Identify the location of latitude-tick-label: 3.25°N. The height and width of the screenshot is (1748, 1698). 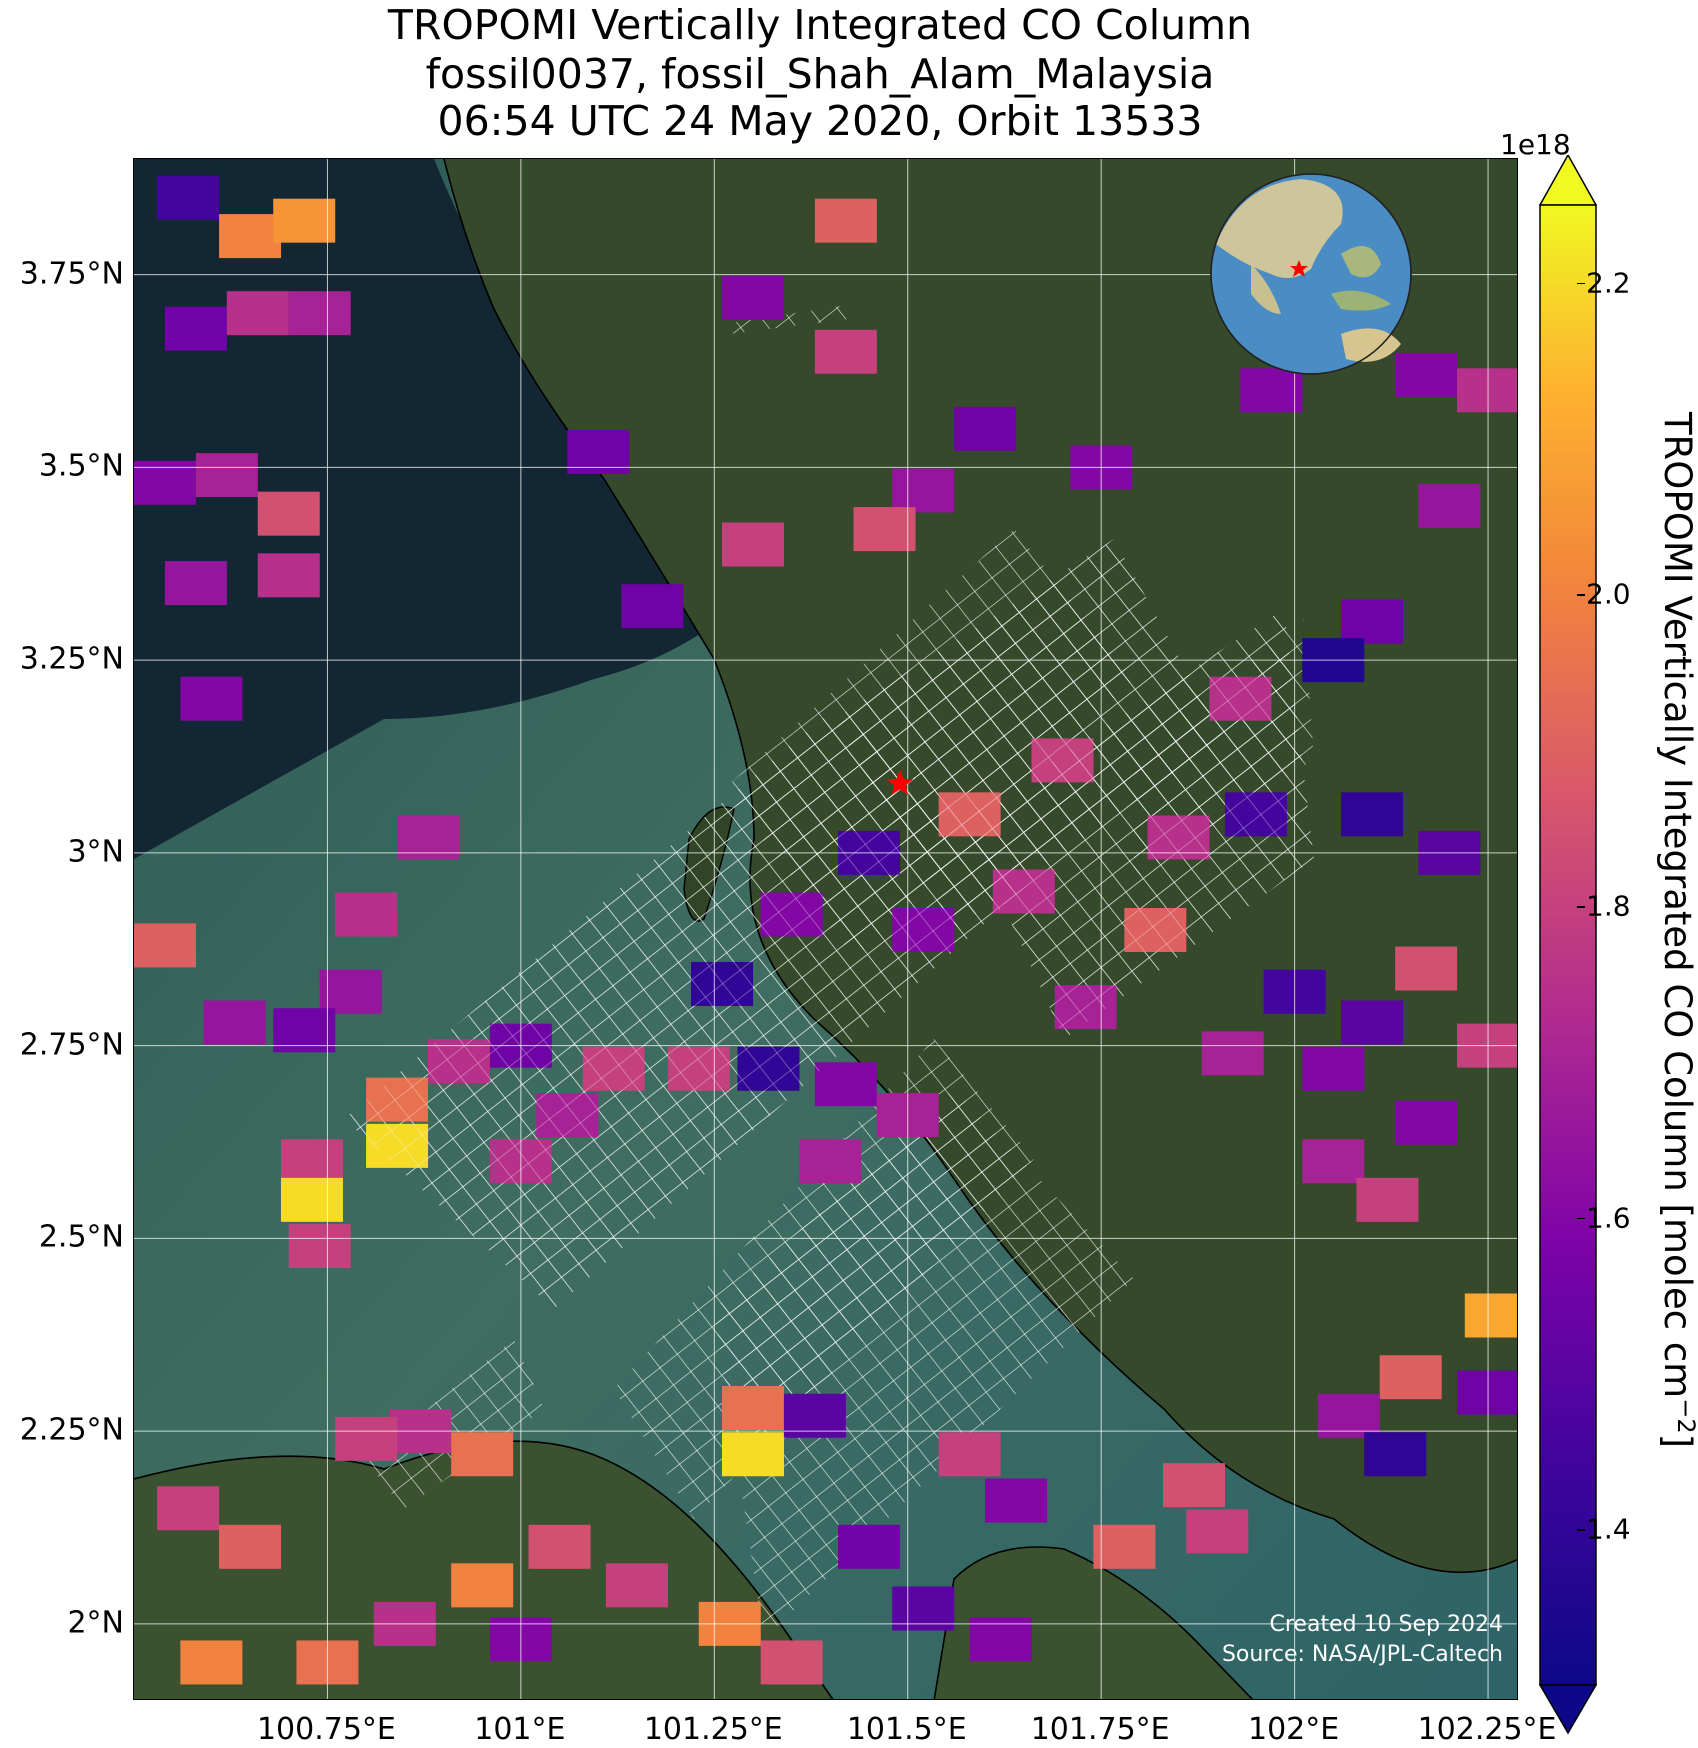
(71, 659).